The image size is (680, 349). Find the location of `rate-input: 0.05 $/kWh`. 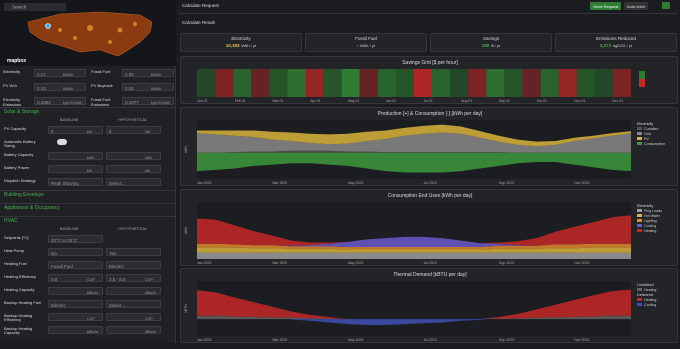

rate-input: 0.05 $/kWh is located at coordinates (148, 73).